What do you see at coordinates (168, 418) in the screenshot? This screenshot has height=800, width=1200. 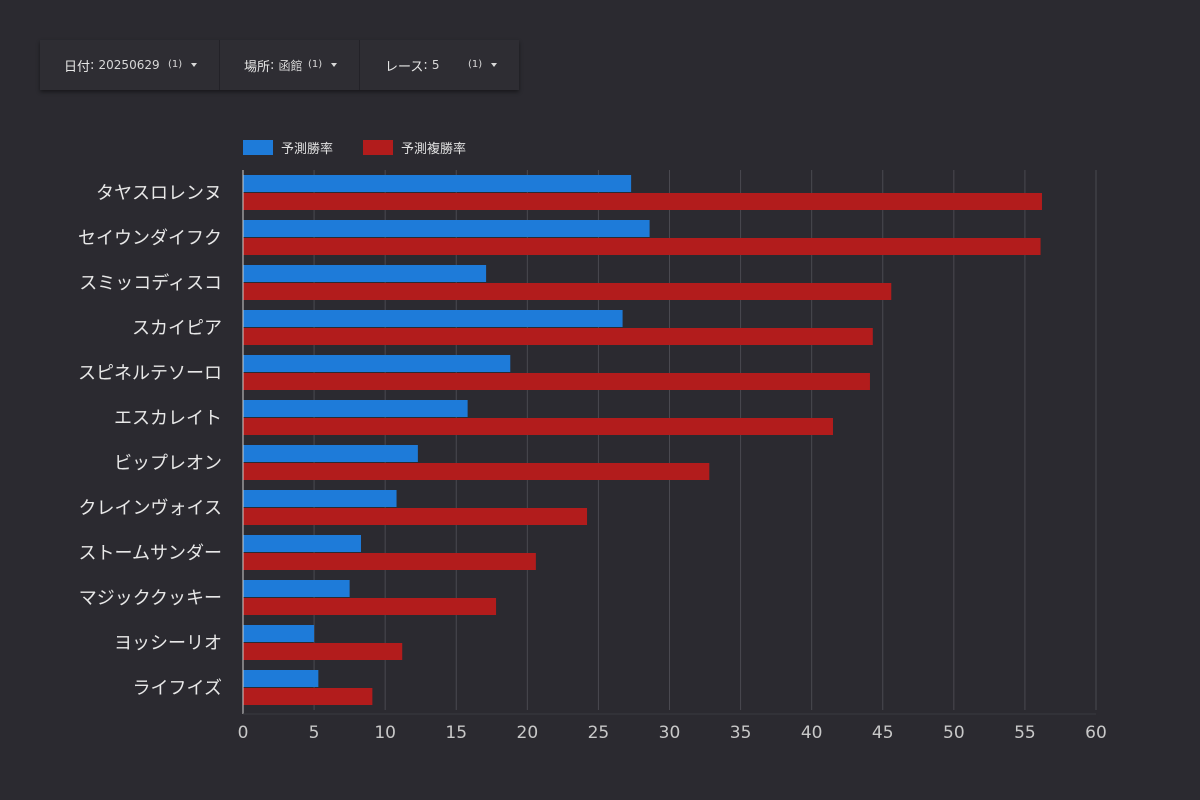 I see `category-label-5: エスカレイト` at bounding box center [168, 418].